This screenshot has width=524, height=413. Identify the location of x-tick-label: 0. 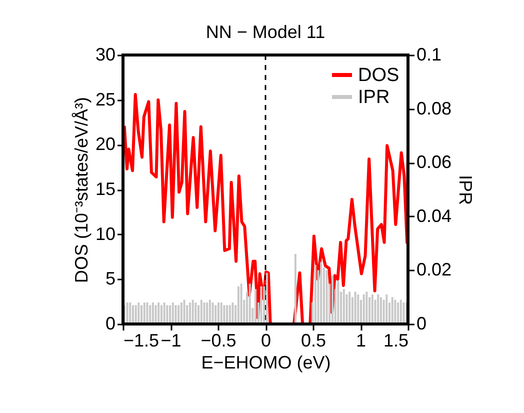
(266, 340).